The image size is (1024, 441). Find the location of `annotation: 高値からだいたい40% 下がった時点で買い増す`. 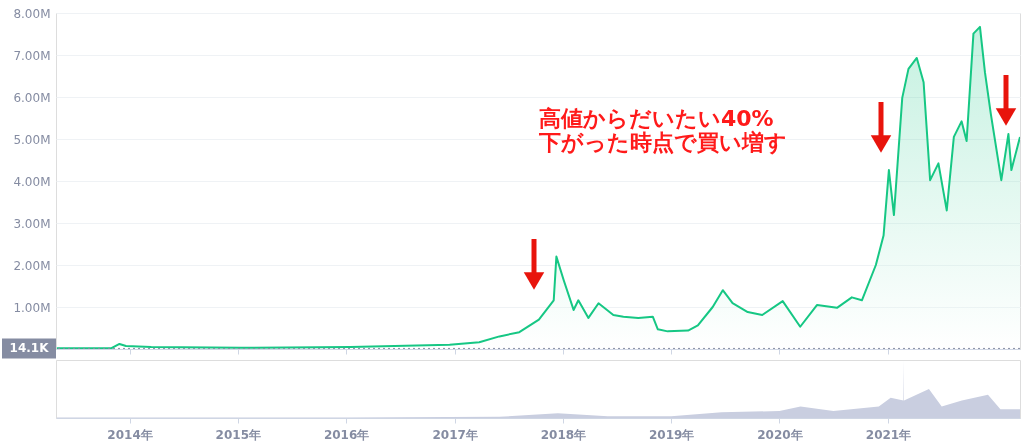

annotation: 高値からだいたい40% 下がった時点で買い増す is located at coordinates (662, 130).